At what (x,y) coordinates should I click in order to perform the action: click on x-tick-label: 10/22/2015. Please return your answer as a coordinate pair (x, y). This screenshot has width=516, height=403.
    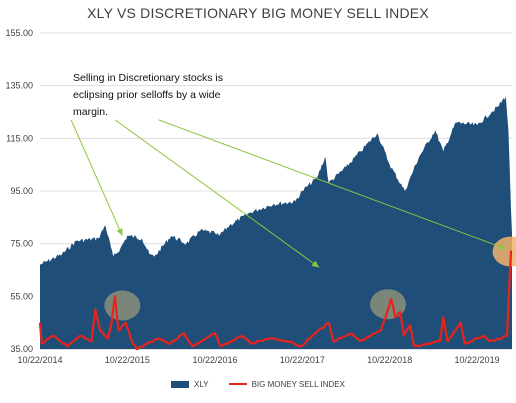
    Looking at the image, I should click on (127, 360).